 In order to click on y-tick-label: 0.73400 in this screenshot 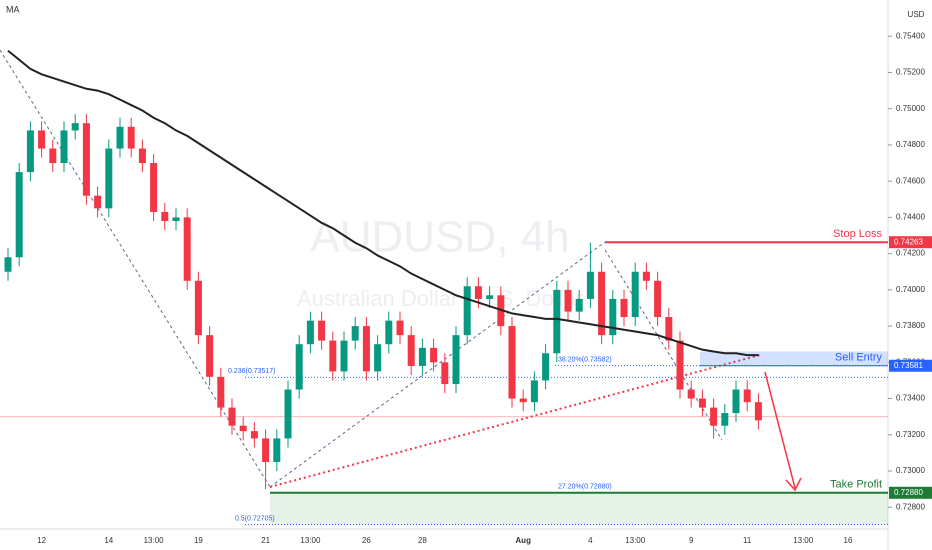, I will do `click(910, 398)`.